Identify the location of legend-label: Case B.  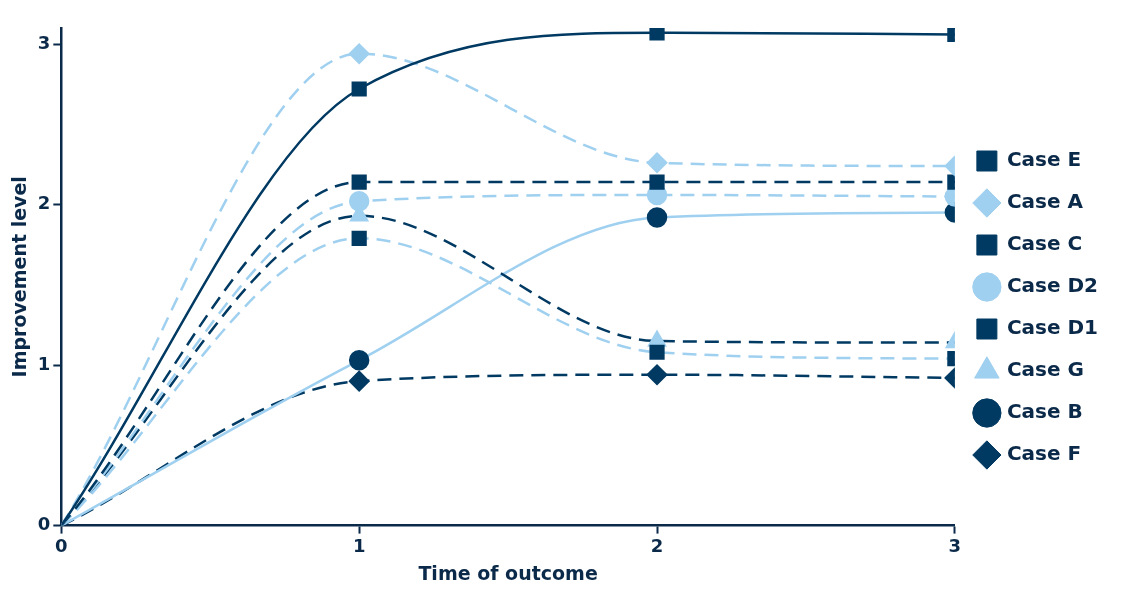
(1044, 411).